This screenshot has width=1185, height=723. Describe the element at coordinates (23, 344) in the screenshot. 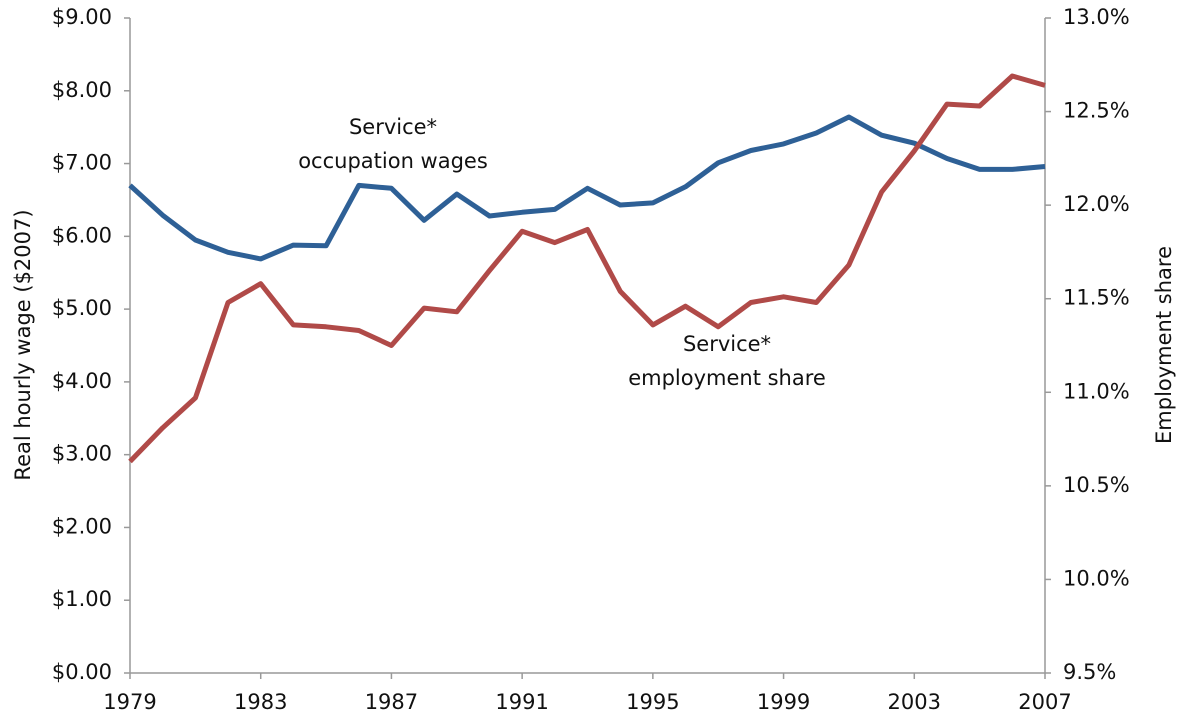

I see `y-axis-title: Real hourly wage ($2007)` at that location.